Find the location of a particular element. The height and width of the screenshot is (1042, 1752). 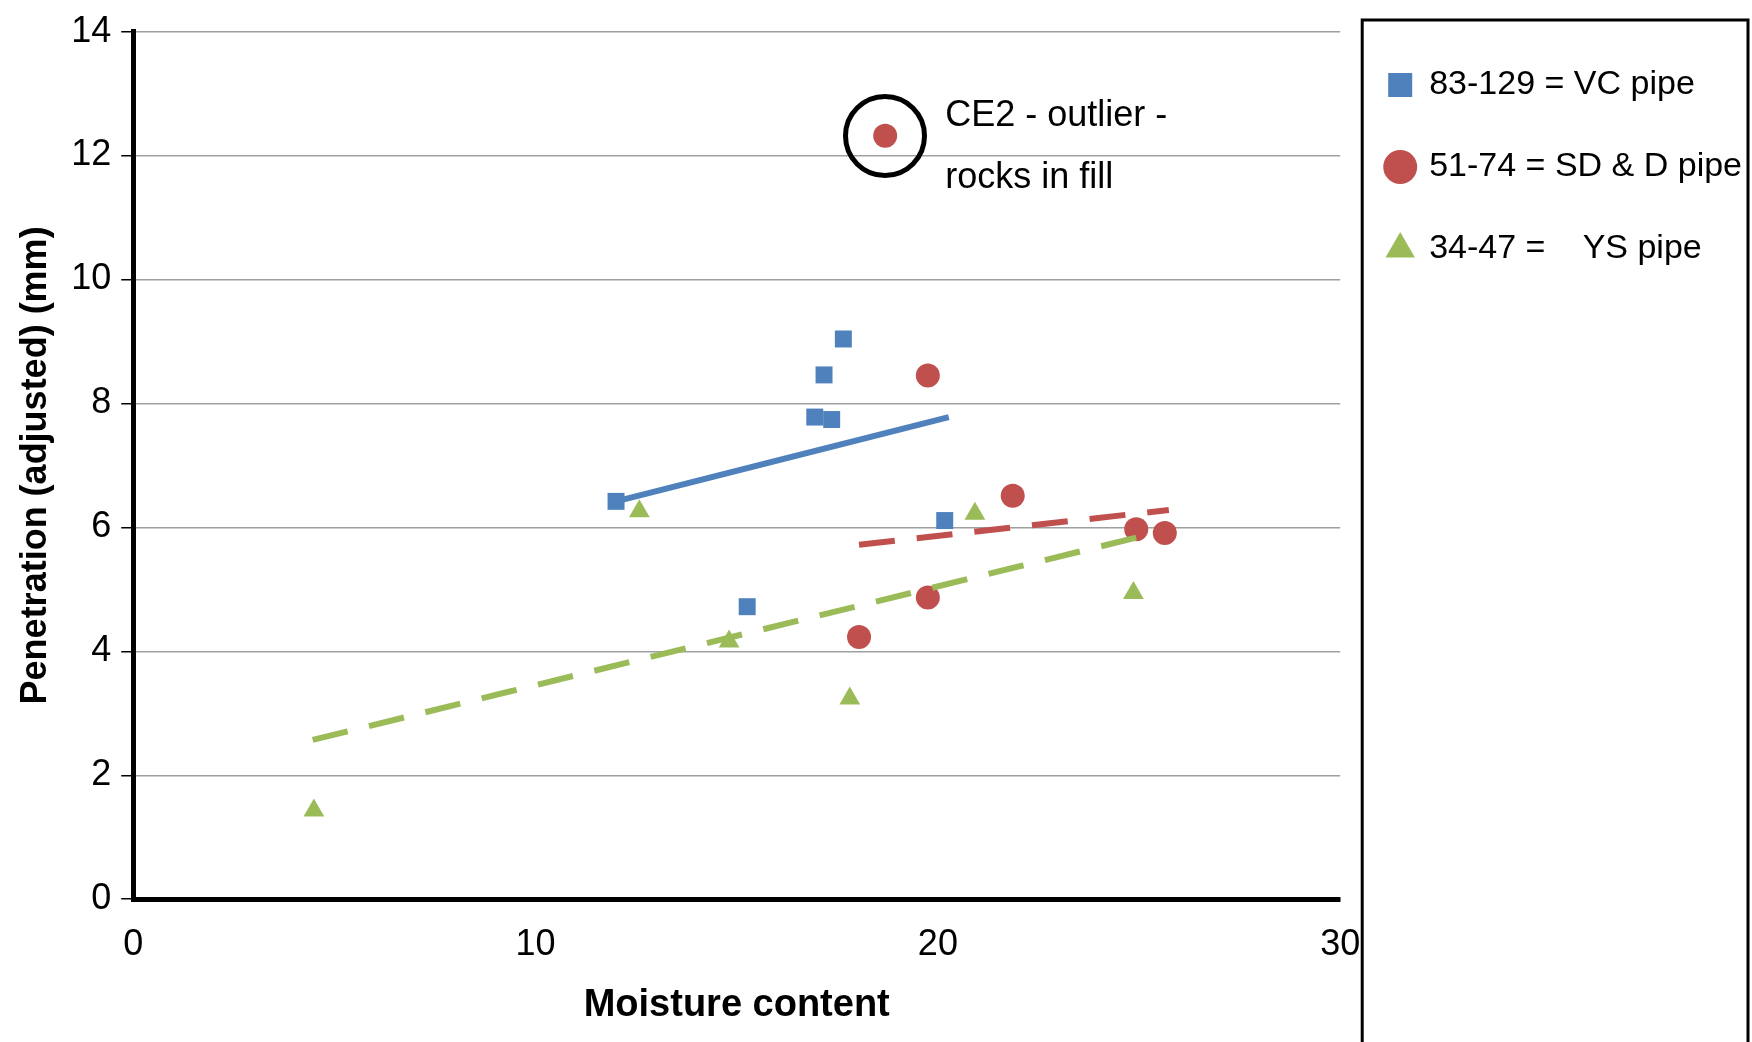

x-tick-label: 10 is located at coordinates (535, 942).